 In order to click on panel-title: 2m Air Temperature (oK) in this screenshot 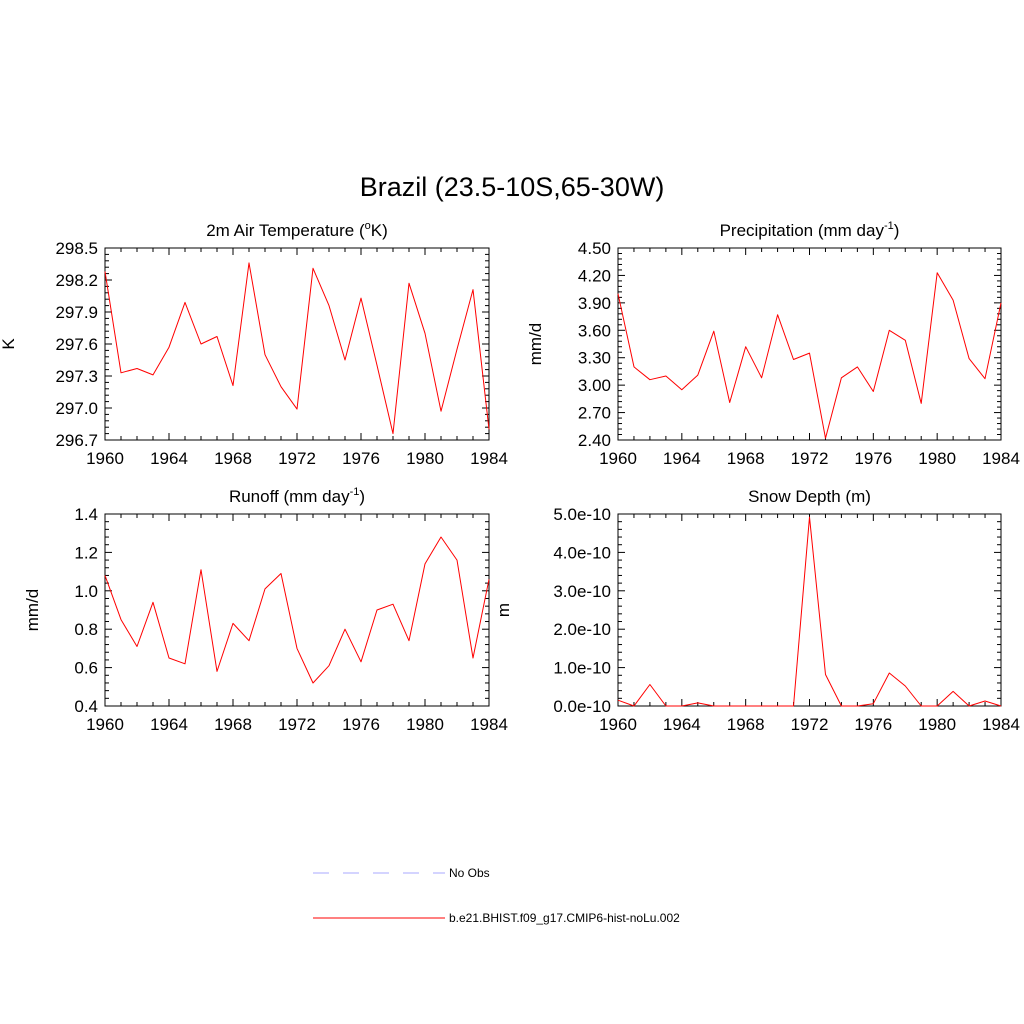, I will do `click(297, 230)`.